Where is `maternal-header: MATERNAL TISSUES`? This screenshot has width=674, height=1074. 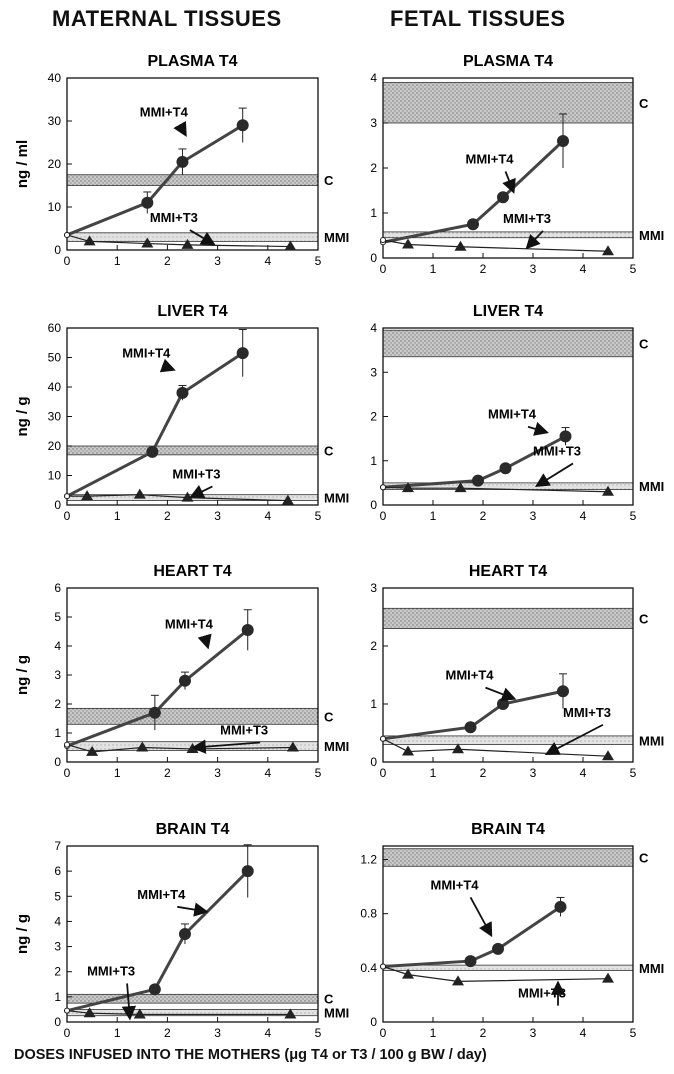
maternal-header: MATERNAL TISSUES is located at coordinates (167, 18).